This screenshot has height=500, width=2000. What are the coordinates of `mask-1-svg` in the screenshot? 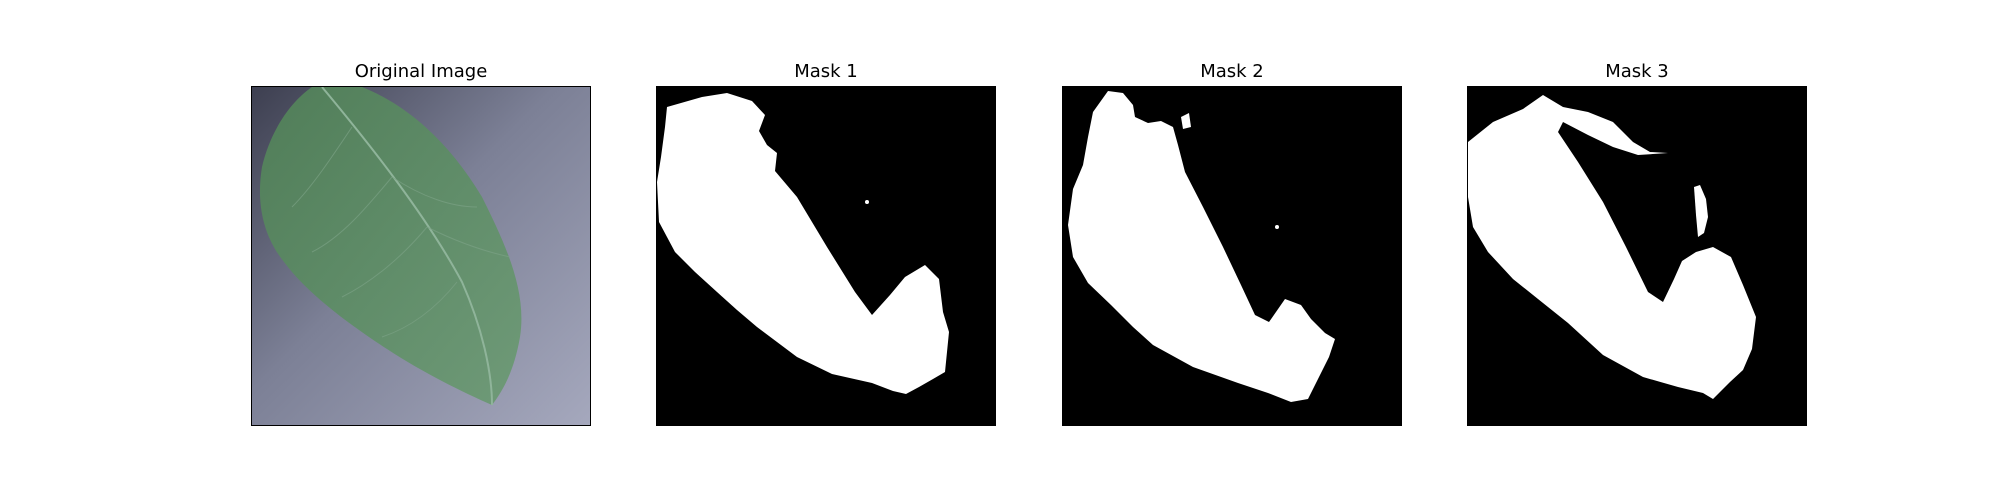 It's located at (826, 256).